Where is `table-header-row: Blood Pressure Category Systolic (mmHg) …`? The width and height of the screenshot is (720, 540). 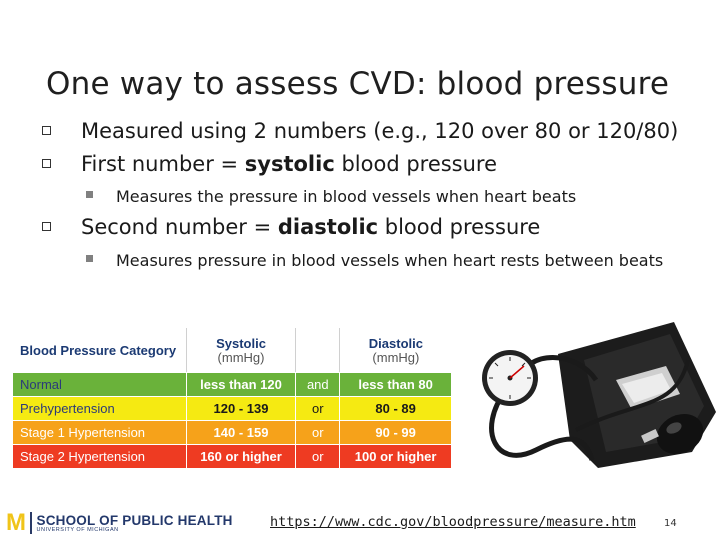
table-header-row: Blood Pressure Category Systolic (mmHg) … is located at coordinates (232, 350).